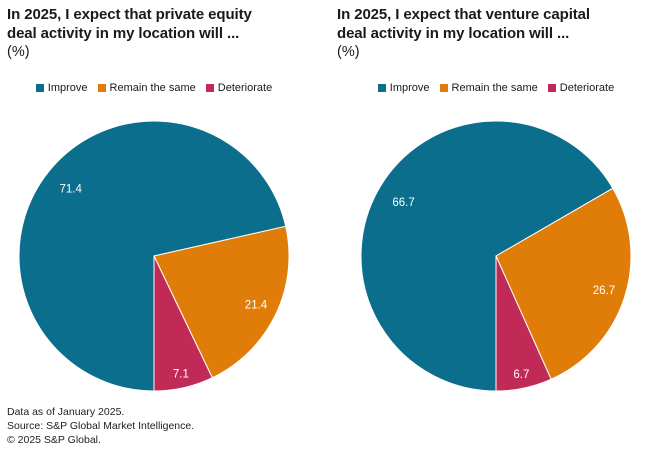  What do you see at coordinates (181, 375) in the screenshot?
I see `slice-value-label: 7.1` at bounding box center [181, 375].